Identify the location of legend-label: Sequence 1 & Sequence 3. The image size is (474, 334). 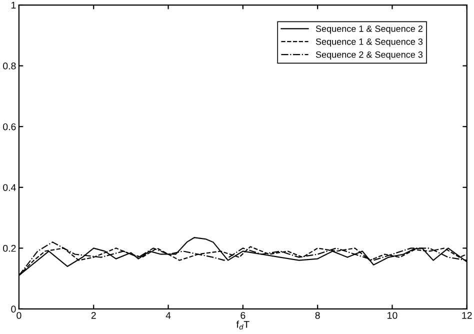
(369, 42).